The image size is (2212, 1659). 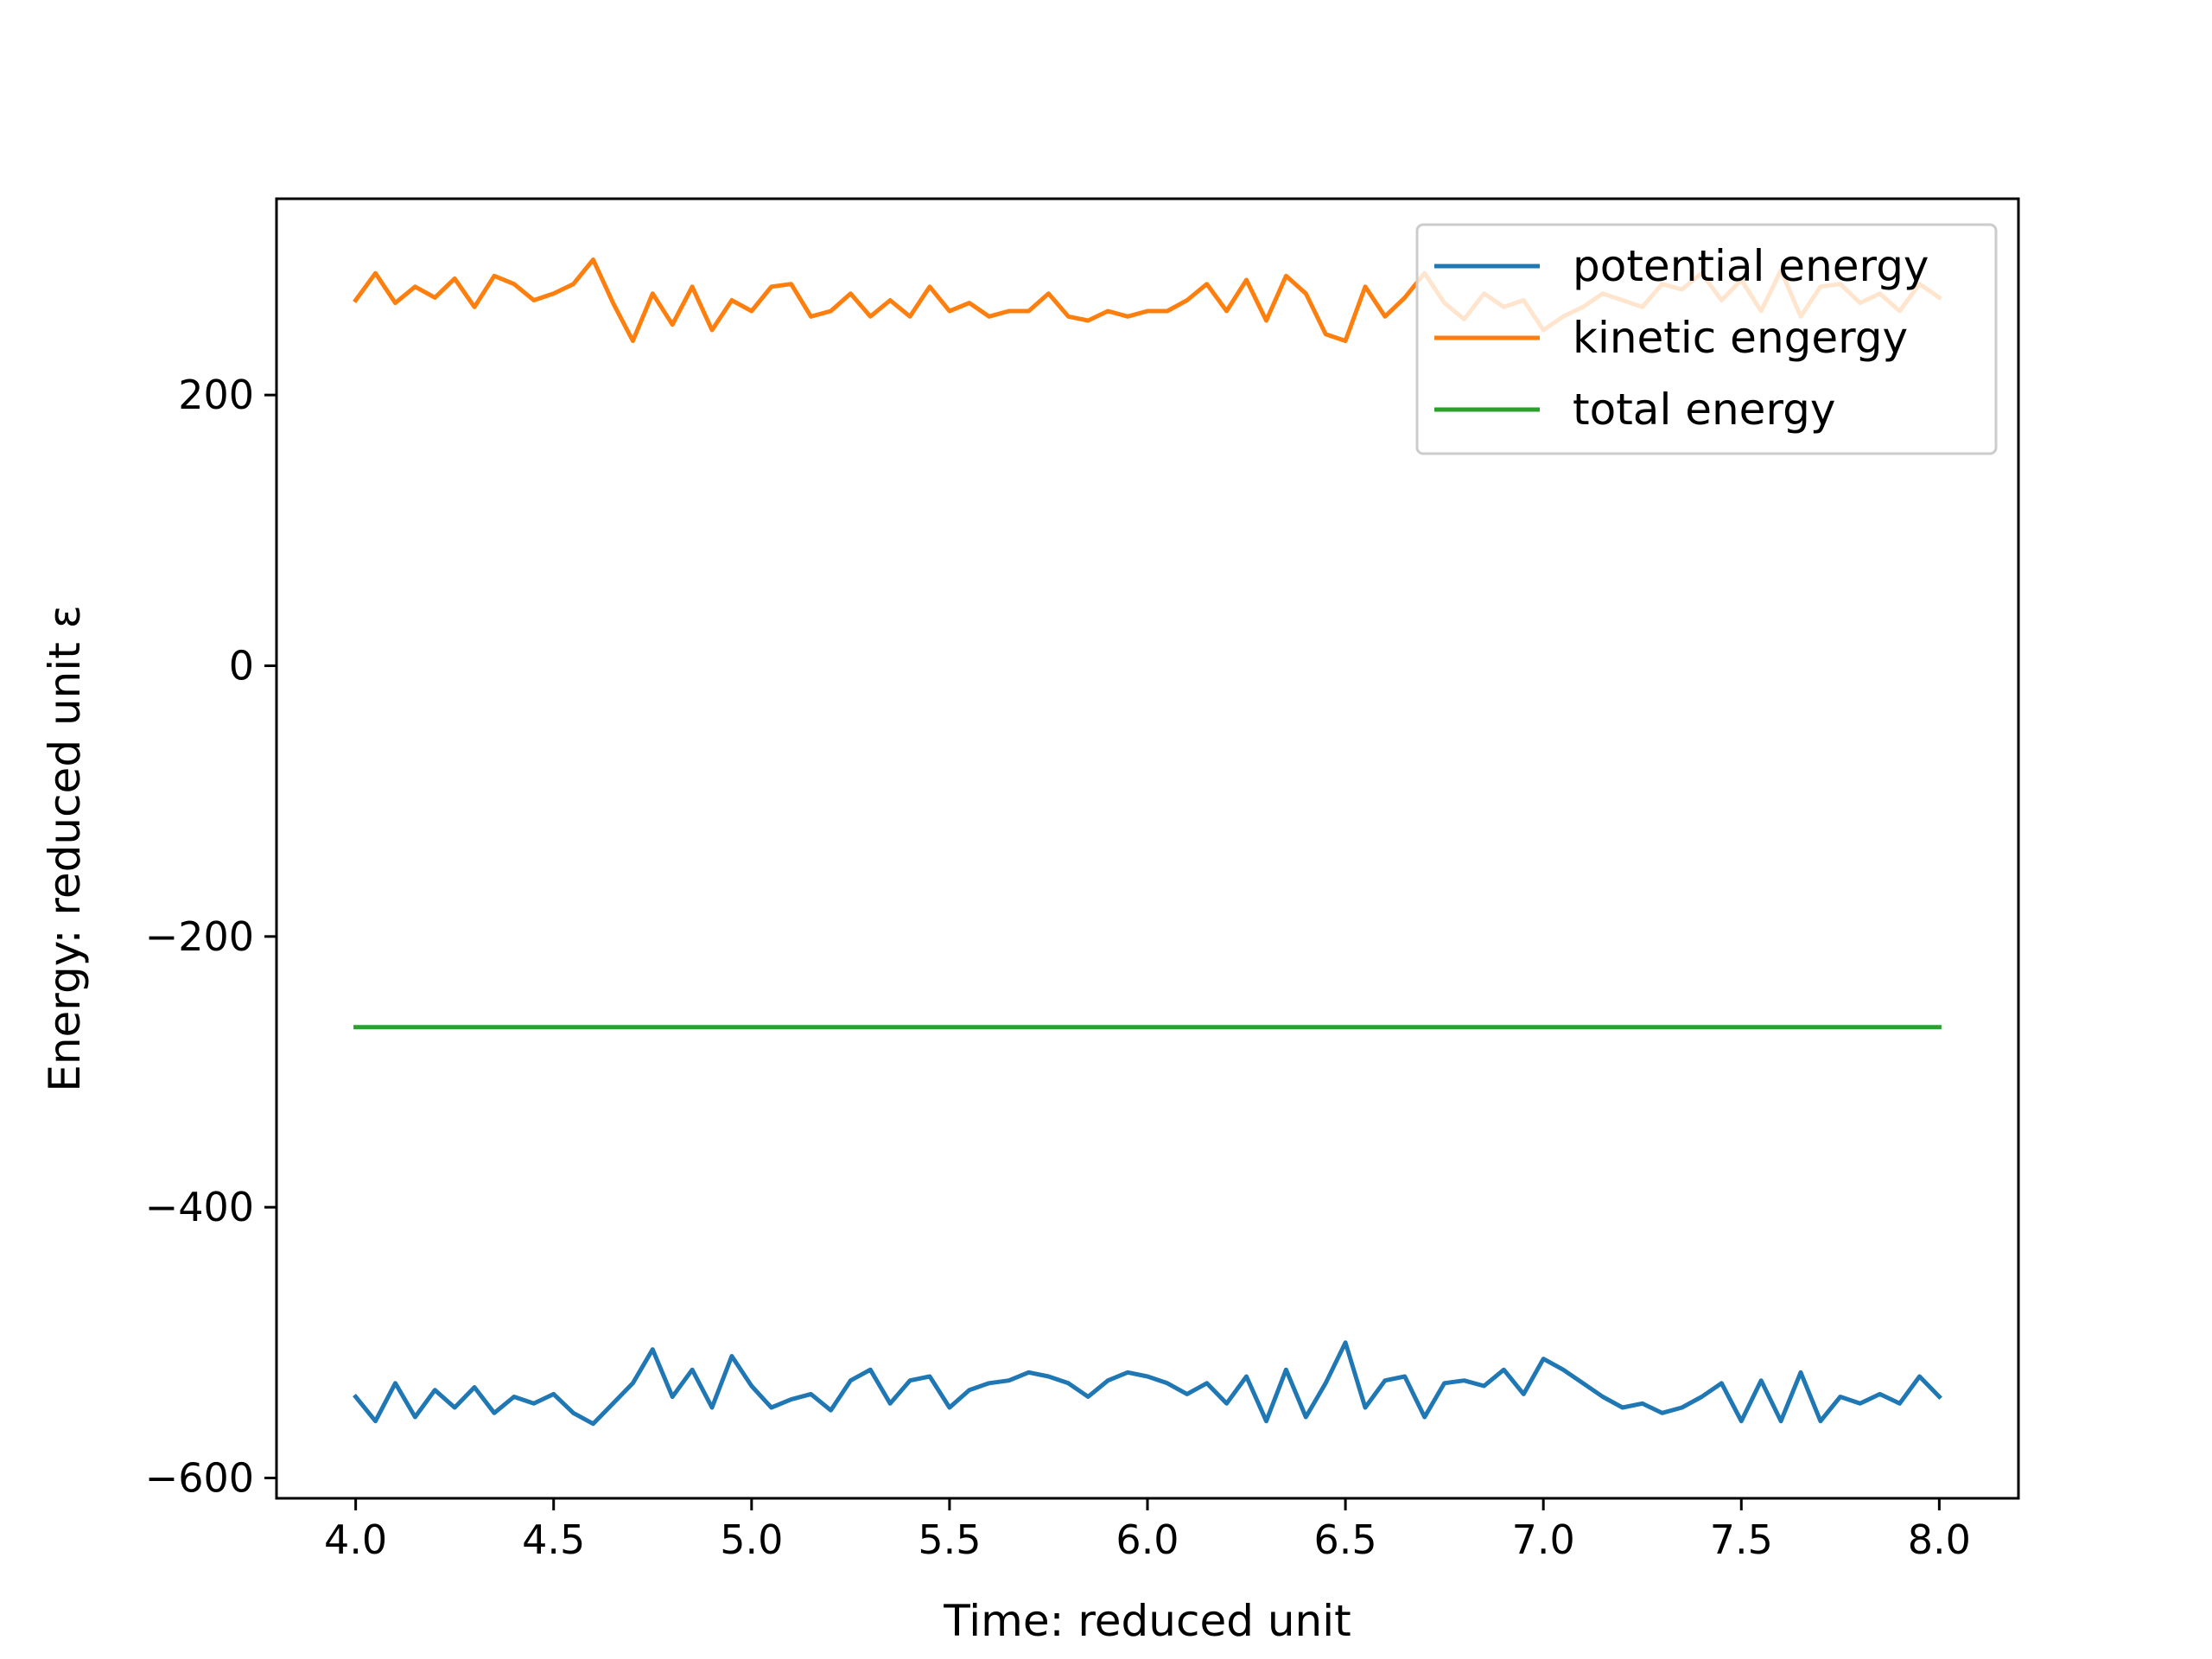 I want to click on legend-label-total-energy: total energy, so click(x=1704, y=410).